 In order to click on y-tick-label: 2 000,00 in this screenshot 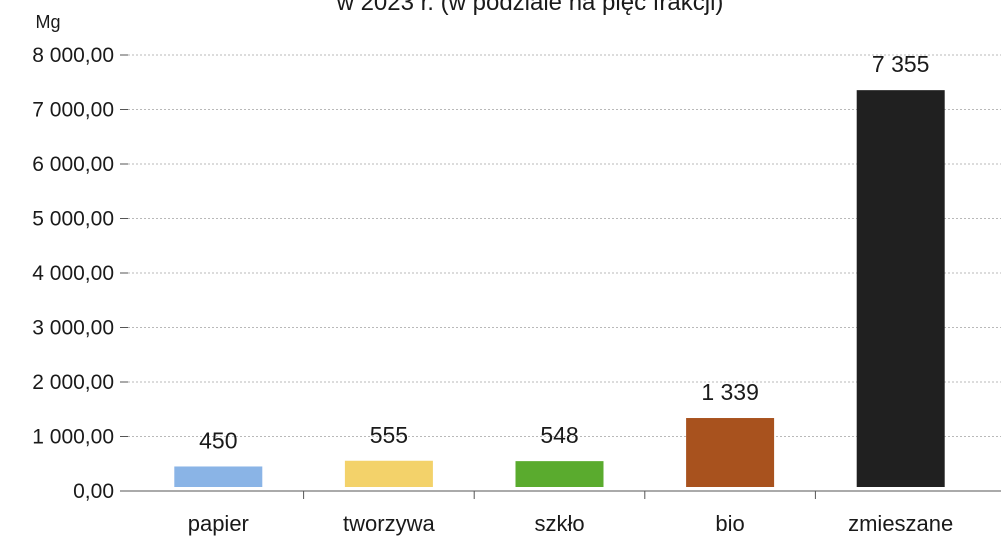, I will do `click(73, 382)`.